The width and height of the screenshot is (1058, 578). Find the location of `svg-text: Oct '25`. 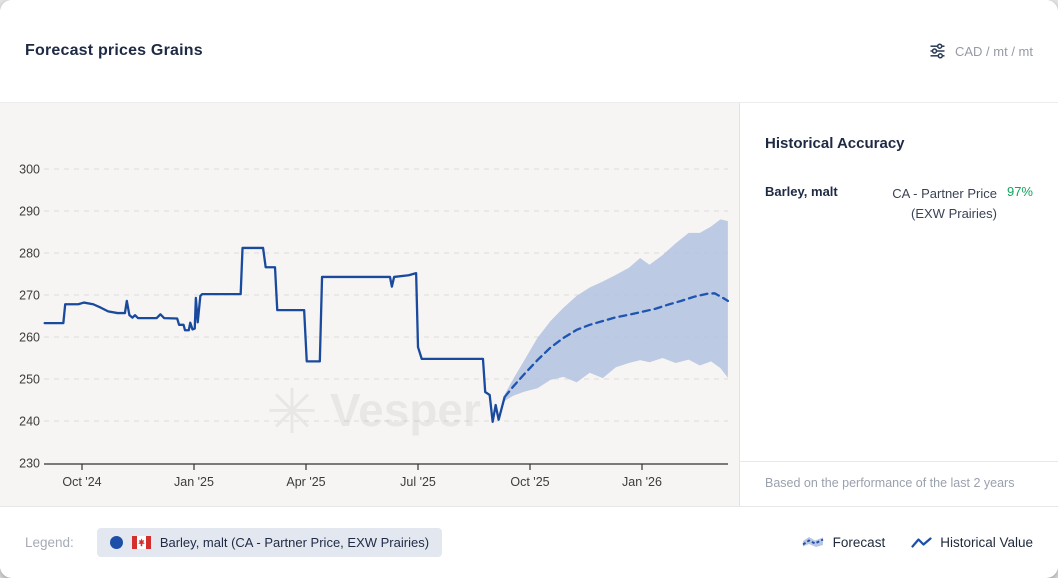

svg-text: Oct '25 is located at coordinates (529, 482).